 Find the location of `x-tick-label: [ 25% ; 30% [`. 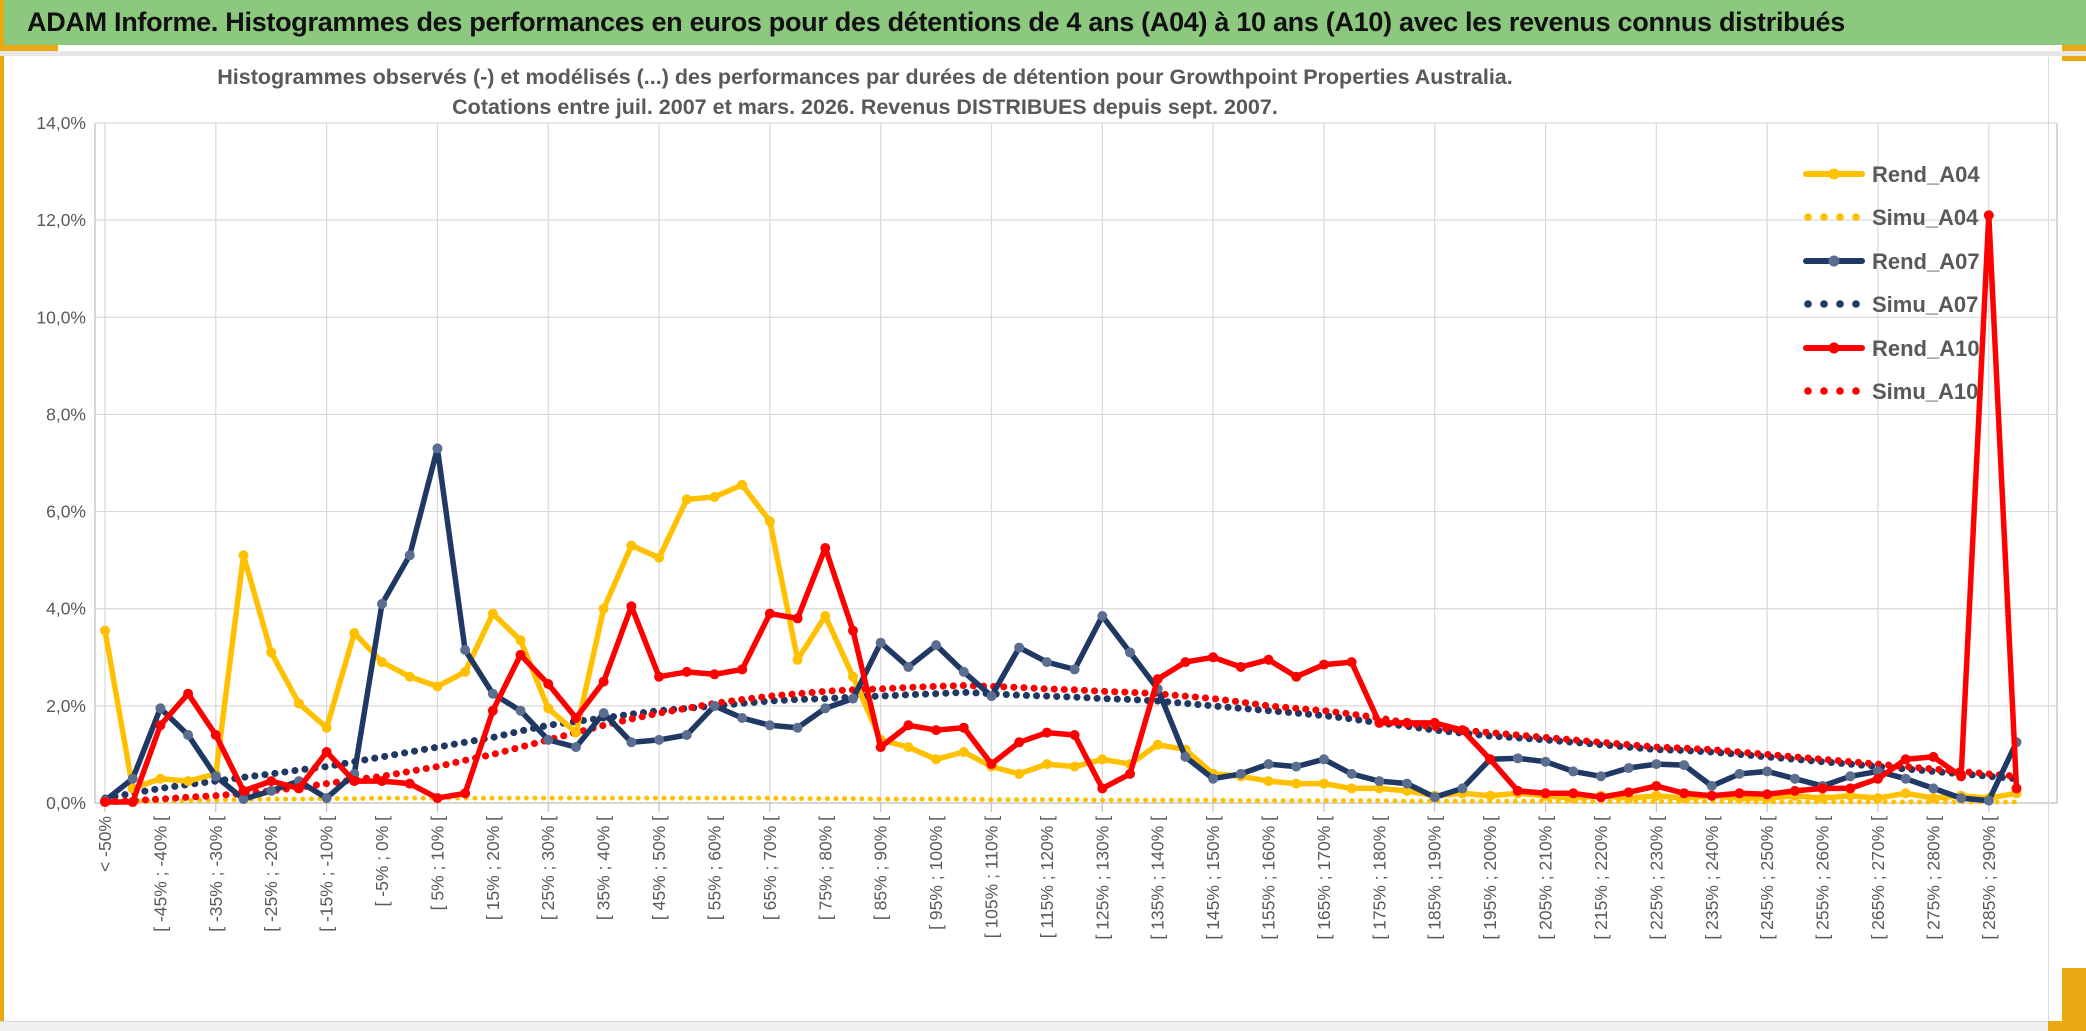

x-tick-label: [ 25% ; 30% [ is located at coordinates (548, 868).